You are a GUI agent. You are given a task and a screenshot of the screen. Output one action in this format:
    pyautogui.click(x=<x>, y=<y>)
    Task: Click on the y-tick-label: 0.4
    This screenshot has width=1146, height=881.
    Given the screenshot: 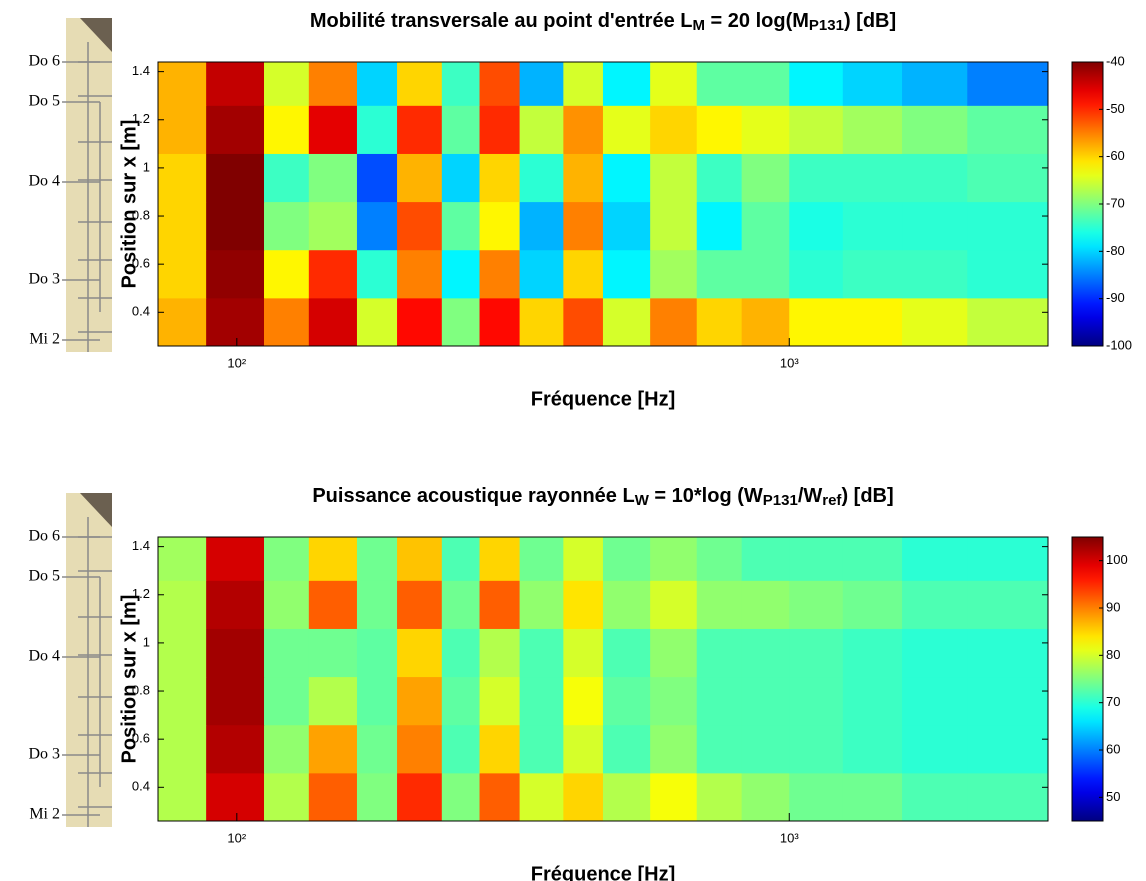 What is the action you would take?
    pyautogui.click(x=141, y=786)
    